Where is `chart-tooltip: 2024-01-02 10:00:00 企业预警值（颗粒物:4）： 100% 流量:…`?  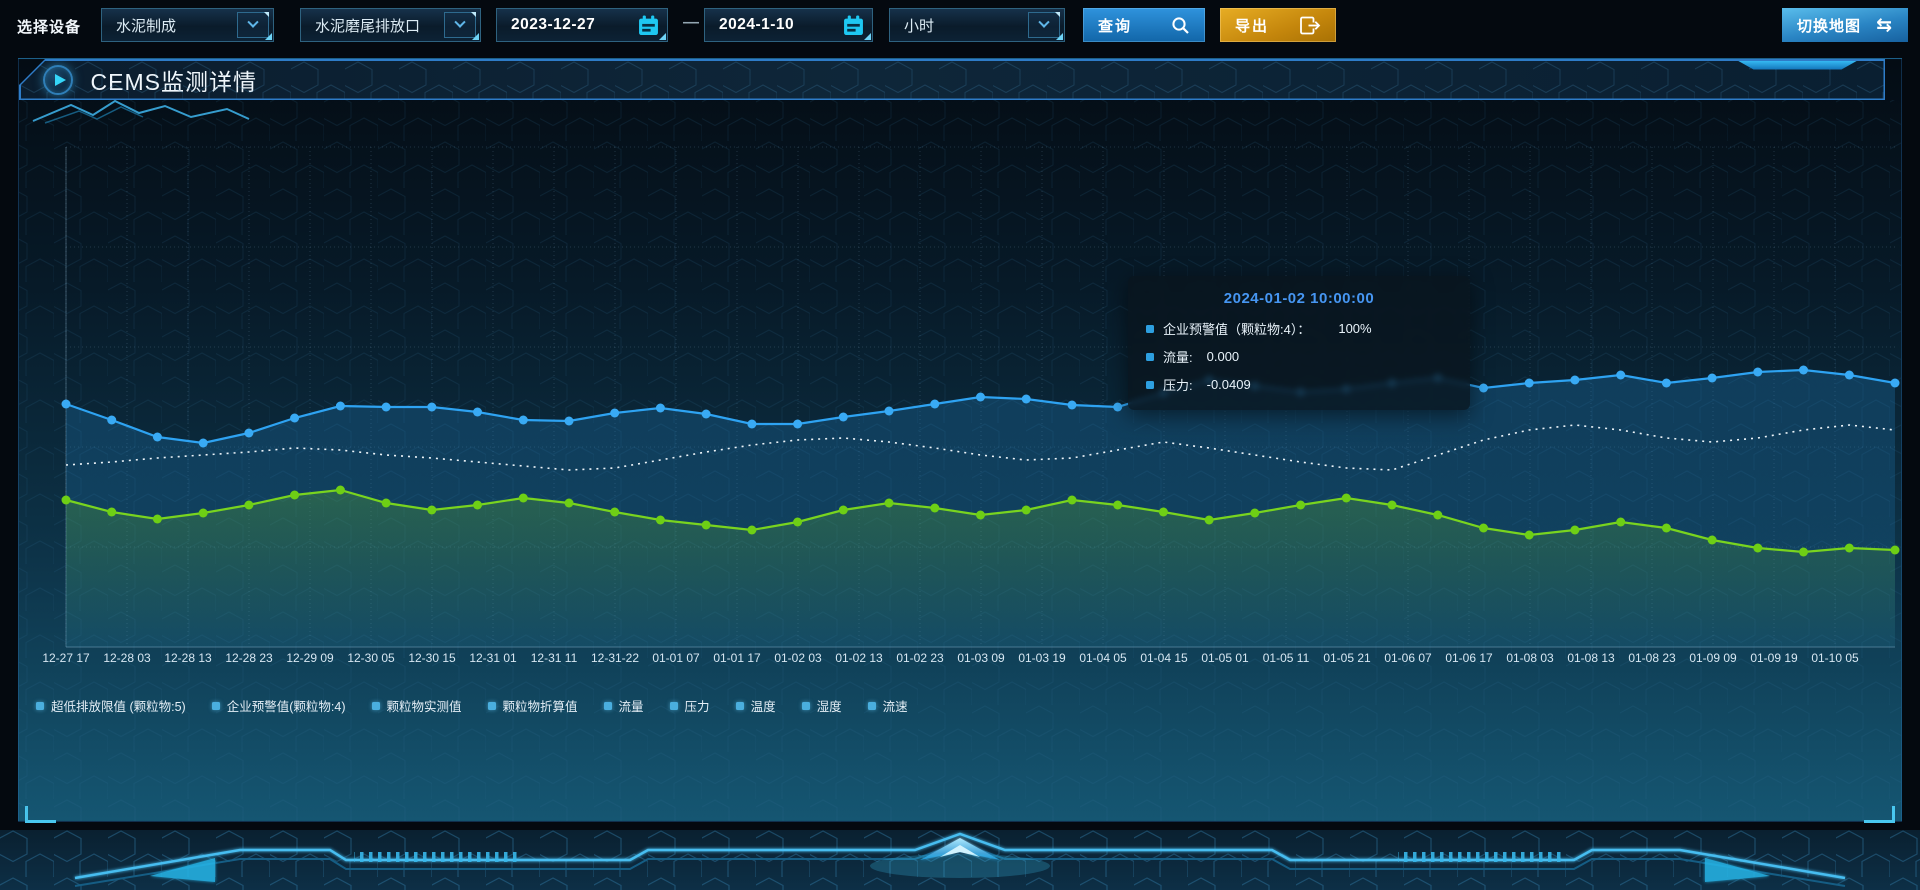 chart-tooltip: 2024-01-02 10:00:00 企业预警值（颗粒物:4）： 100% 流量:… is located at coordinates (1299, 343).